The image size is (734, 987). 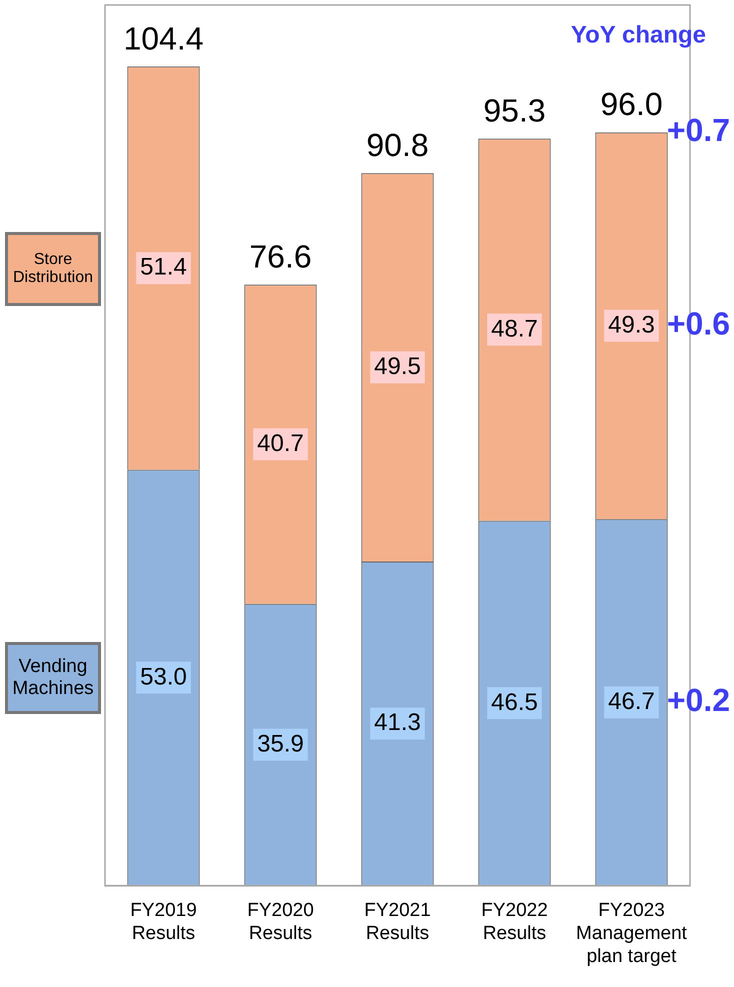 I want to click on x-tick-label: FY2020 Results, so click(x=280, y=922).